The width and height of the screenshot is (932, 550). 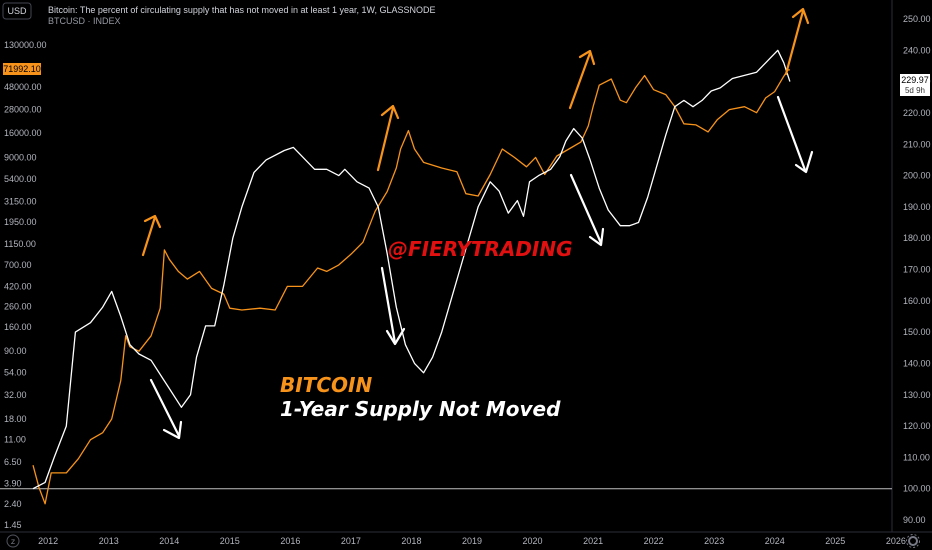 What do you see at coordinates (917, 395) in the screenshot?
I see `right-axis-tick-12: 130.00` at bounding box center [917, 395].